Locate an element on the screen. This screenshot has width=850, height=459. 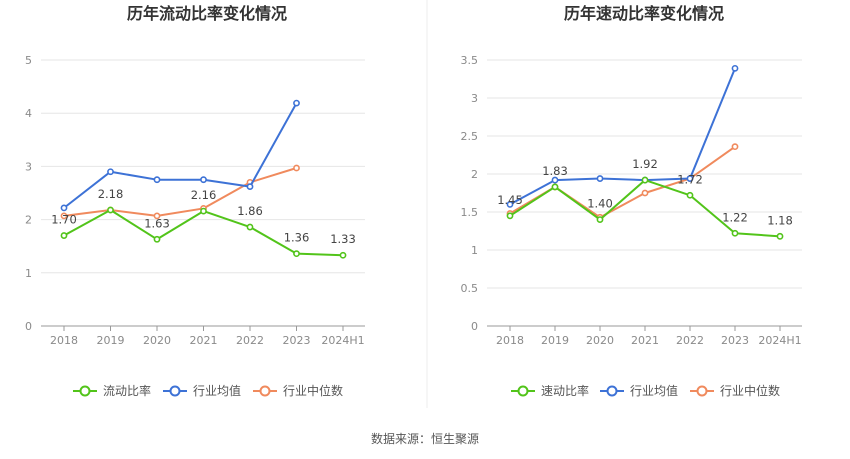
y-tick-label: 0.5 is located at coordinates (470, 288).